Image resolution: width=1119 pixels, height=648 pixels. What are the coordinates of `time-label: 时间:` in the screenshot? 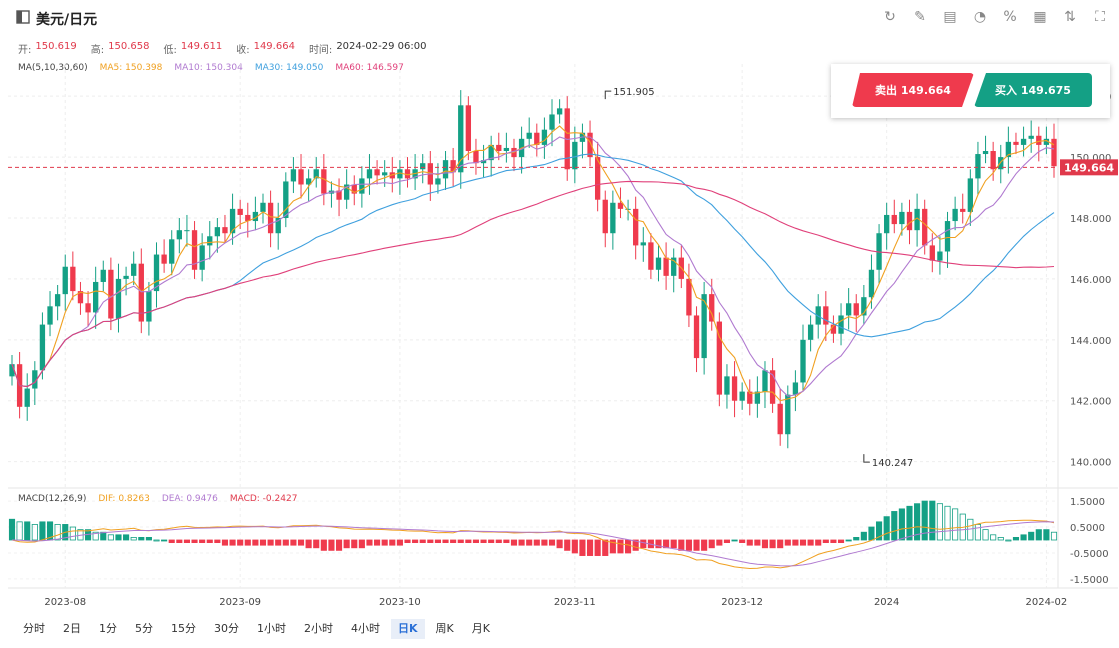 It's located at (320, 50).